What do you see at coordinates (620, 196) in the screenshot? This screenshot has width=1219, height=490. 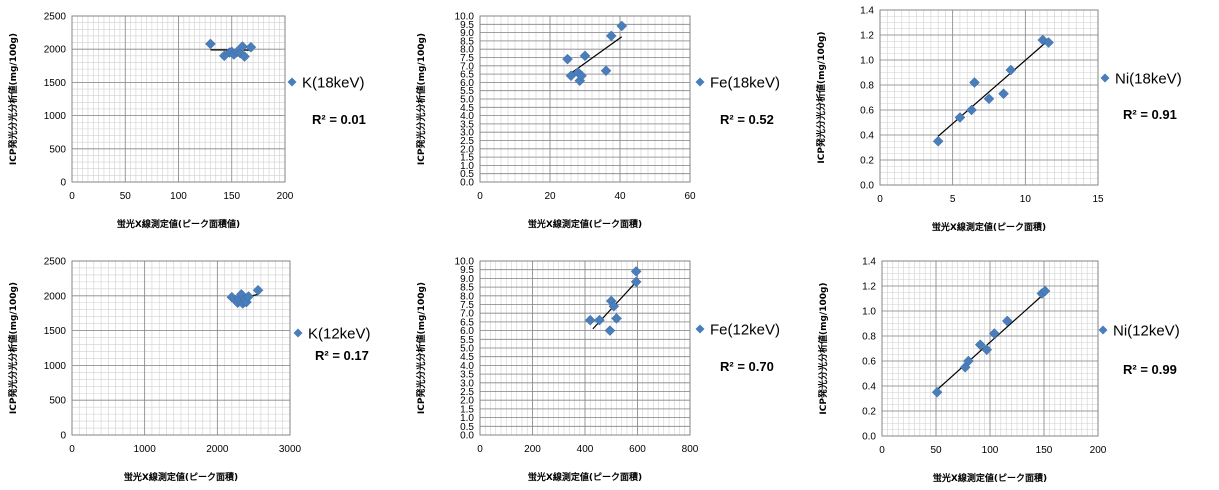 I see `x-tick-label: 40` at bounding box center [620, 196].